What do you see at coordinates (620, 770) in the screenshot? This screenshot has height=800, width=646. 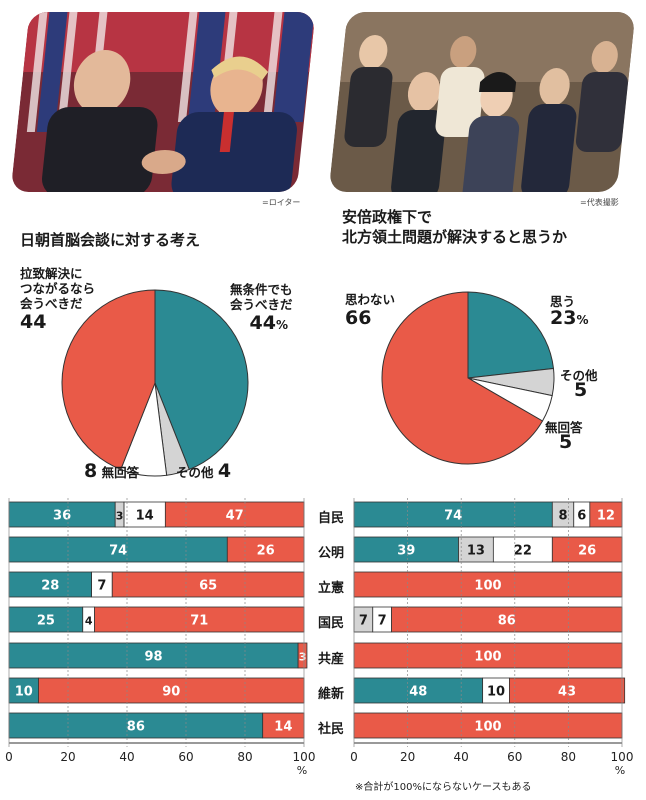 I see `right-axis-unit: %` at bounding box center [620, 770].